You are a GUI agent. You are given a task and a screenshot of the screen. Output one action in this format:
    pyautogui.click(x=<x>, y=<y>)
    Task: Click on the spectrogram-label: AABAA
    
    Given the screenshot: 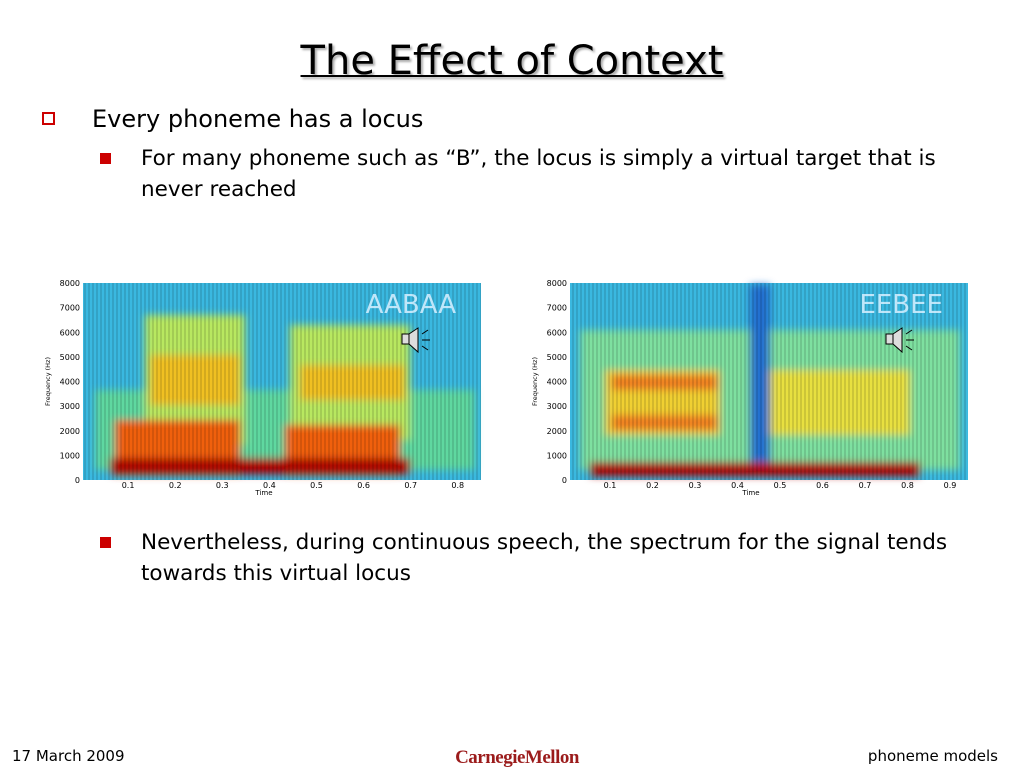 What is the action you would take?
    pyautogui.click(x=411, y=305)
    